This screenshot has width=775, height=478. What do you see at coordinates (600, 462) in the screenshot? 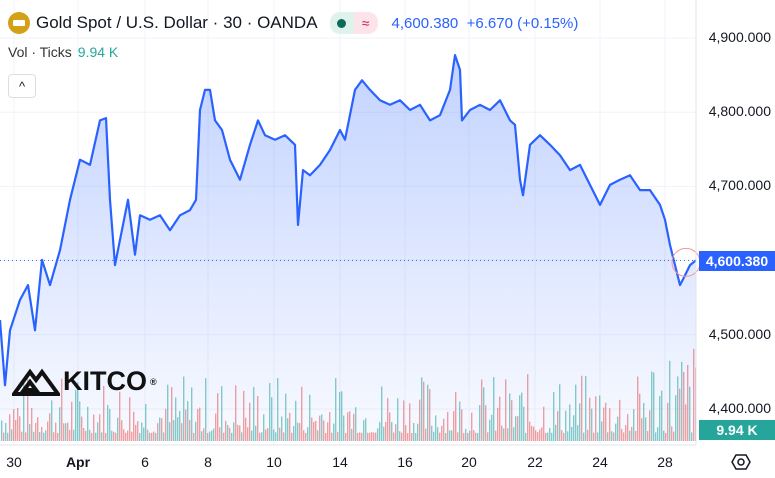
I see `x-tick-label: 24` at bounding box center [600, 462].